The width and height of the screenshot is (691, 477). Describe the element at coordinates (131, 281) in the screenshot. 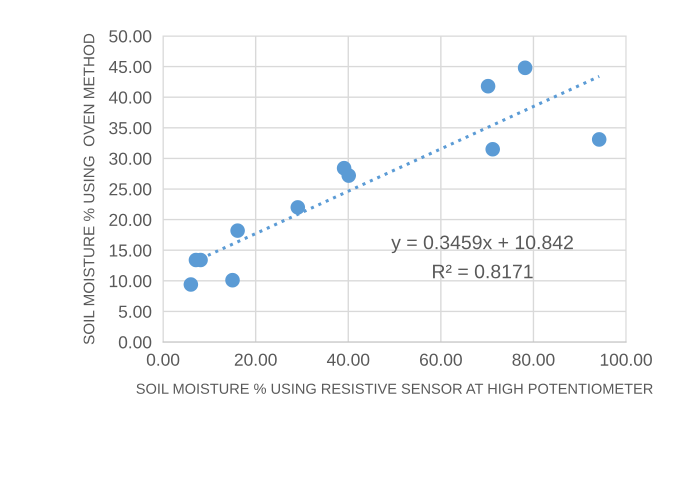

I see `y-tick-label: 10.00` at that location.